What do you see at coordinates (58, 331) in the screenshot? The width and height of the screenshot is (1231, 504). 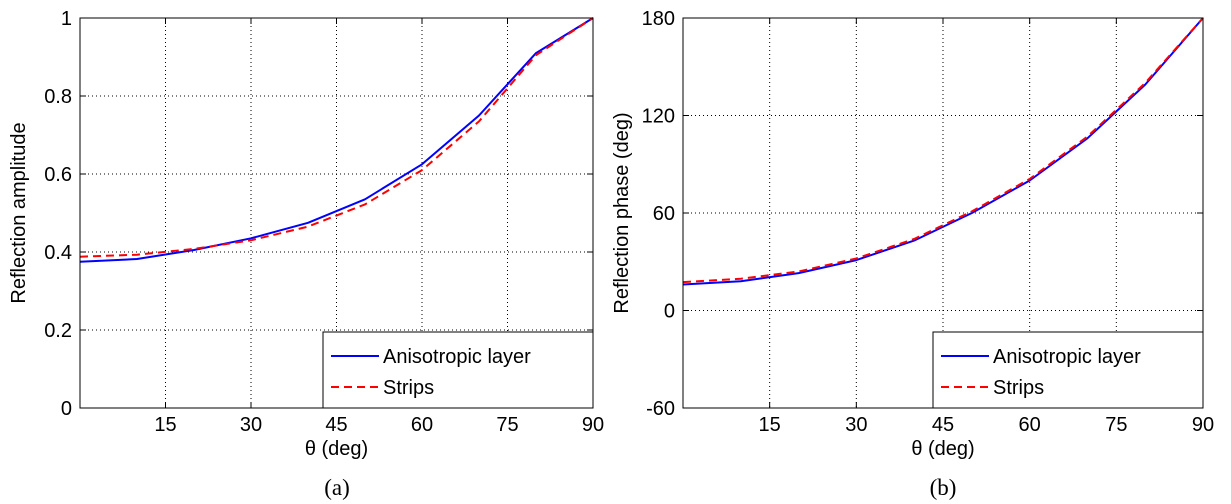 I see `y-tick-label: 0.2` at bounding box center [58, 331].